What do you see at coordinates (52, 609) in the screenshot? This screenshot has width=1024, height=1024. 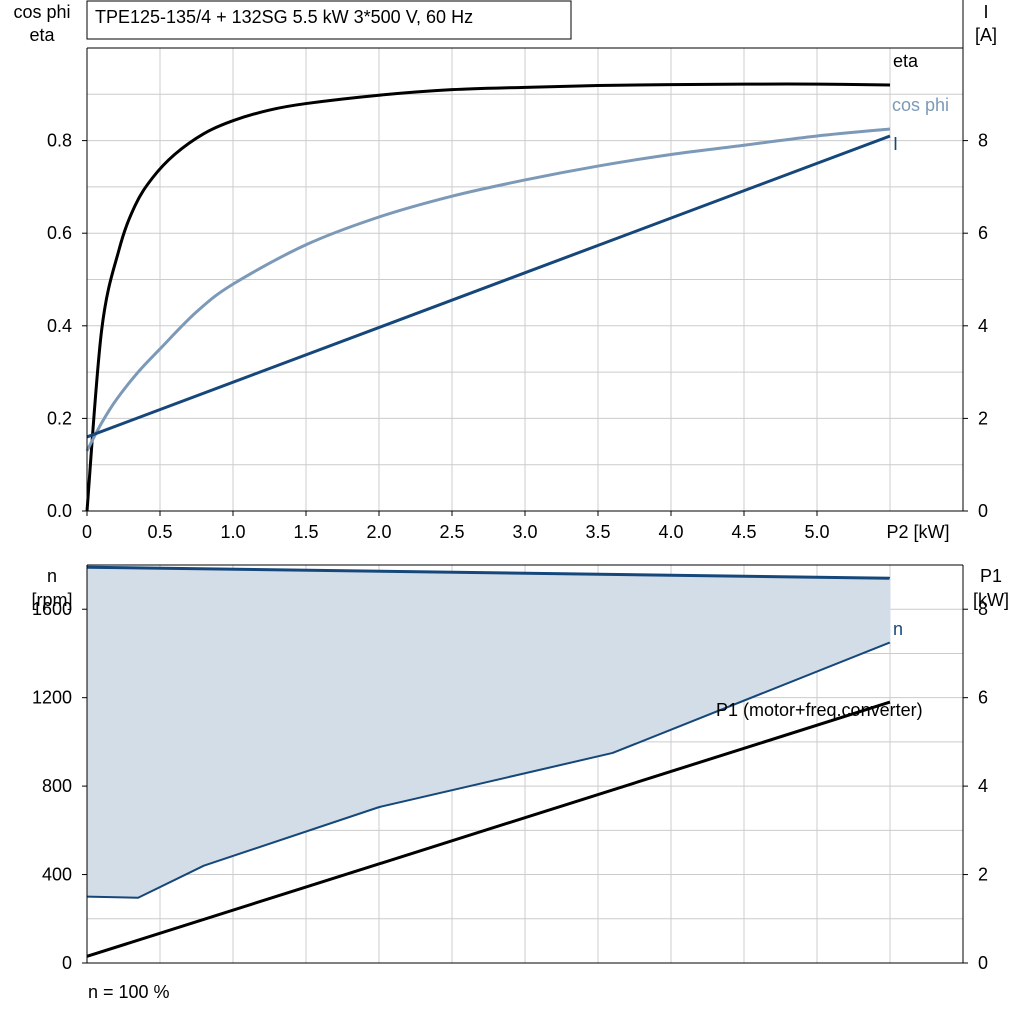 I see `bottom-y-left-tick-label: 1600` at bounding box center [52, 609].